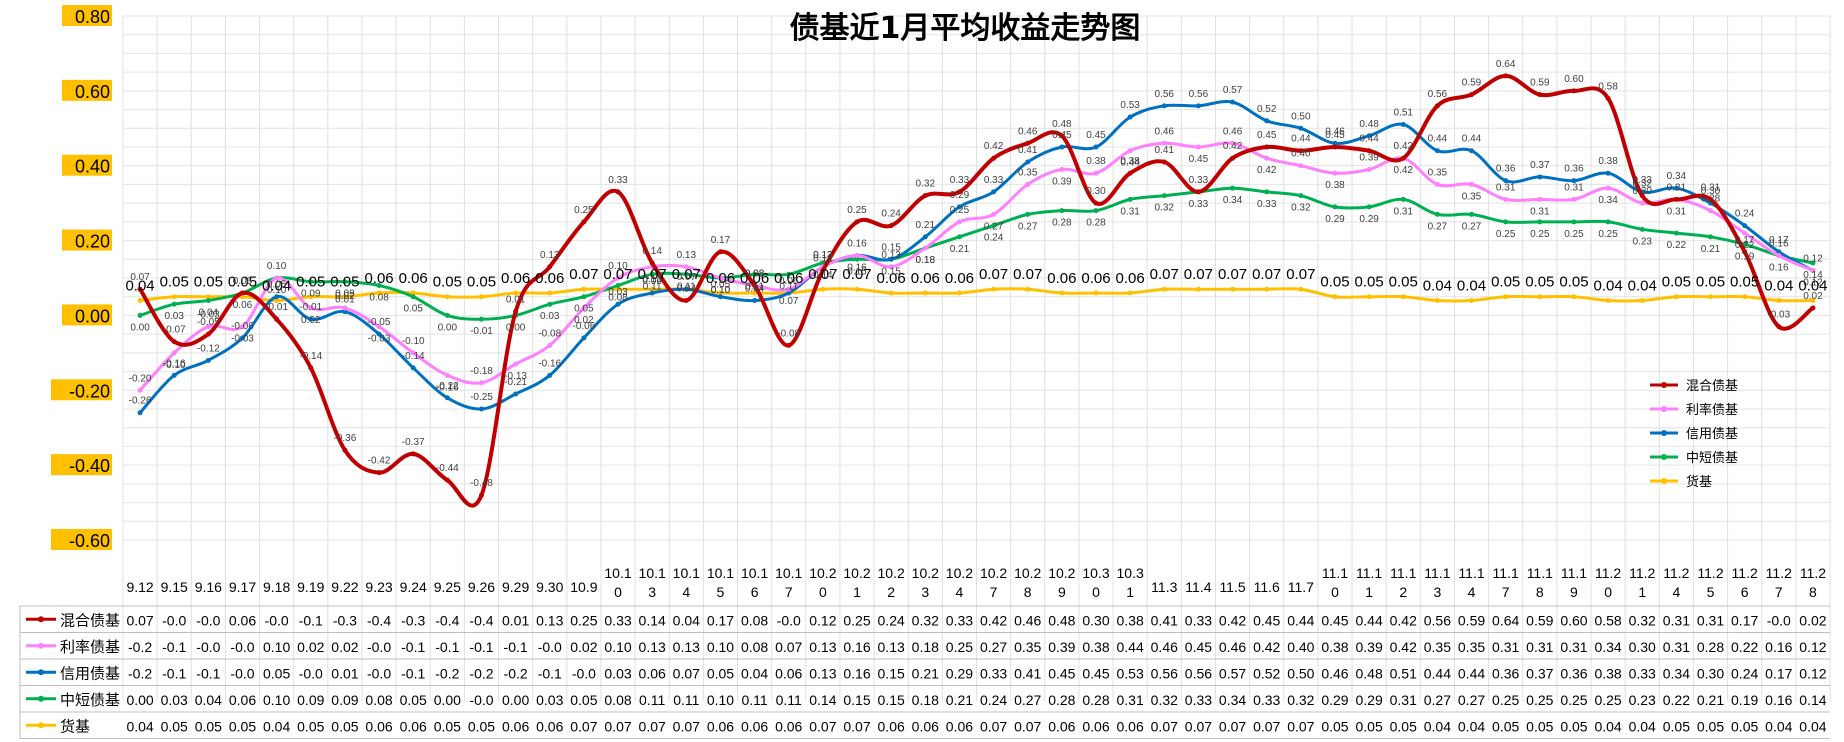 Image resolution: width=1844 pixels, height=742 pixels. What do you see at coordinates (174, 330) in the screenshot?
I see `data-label: -0.07` at bounding box center [174, 330].